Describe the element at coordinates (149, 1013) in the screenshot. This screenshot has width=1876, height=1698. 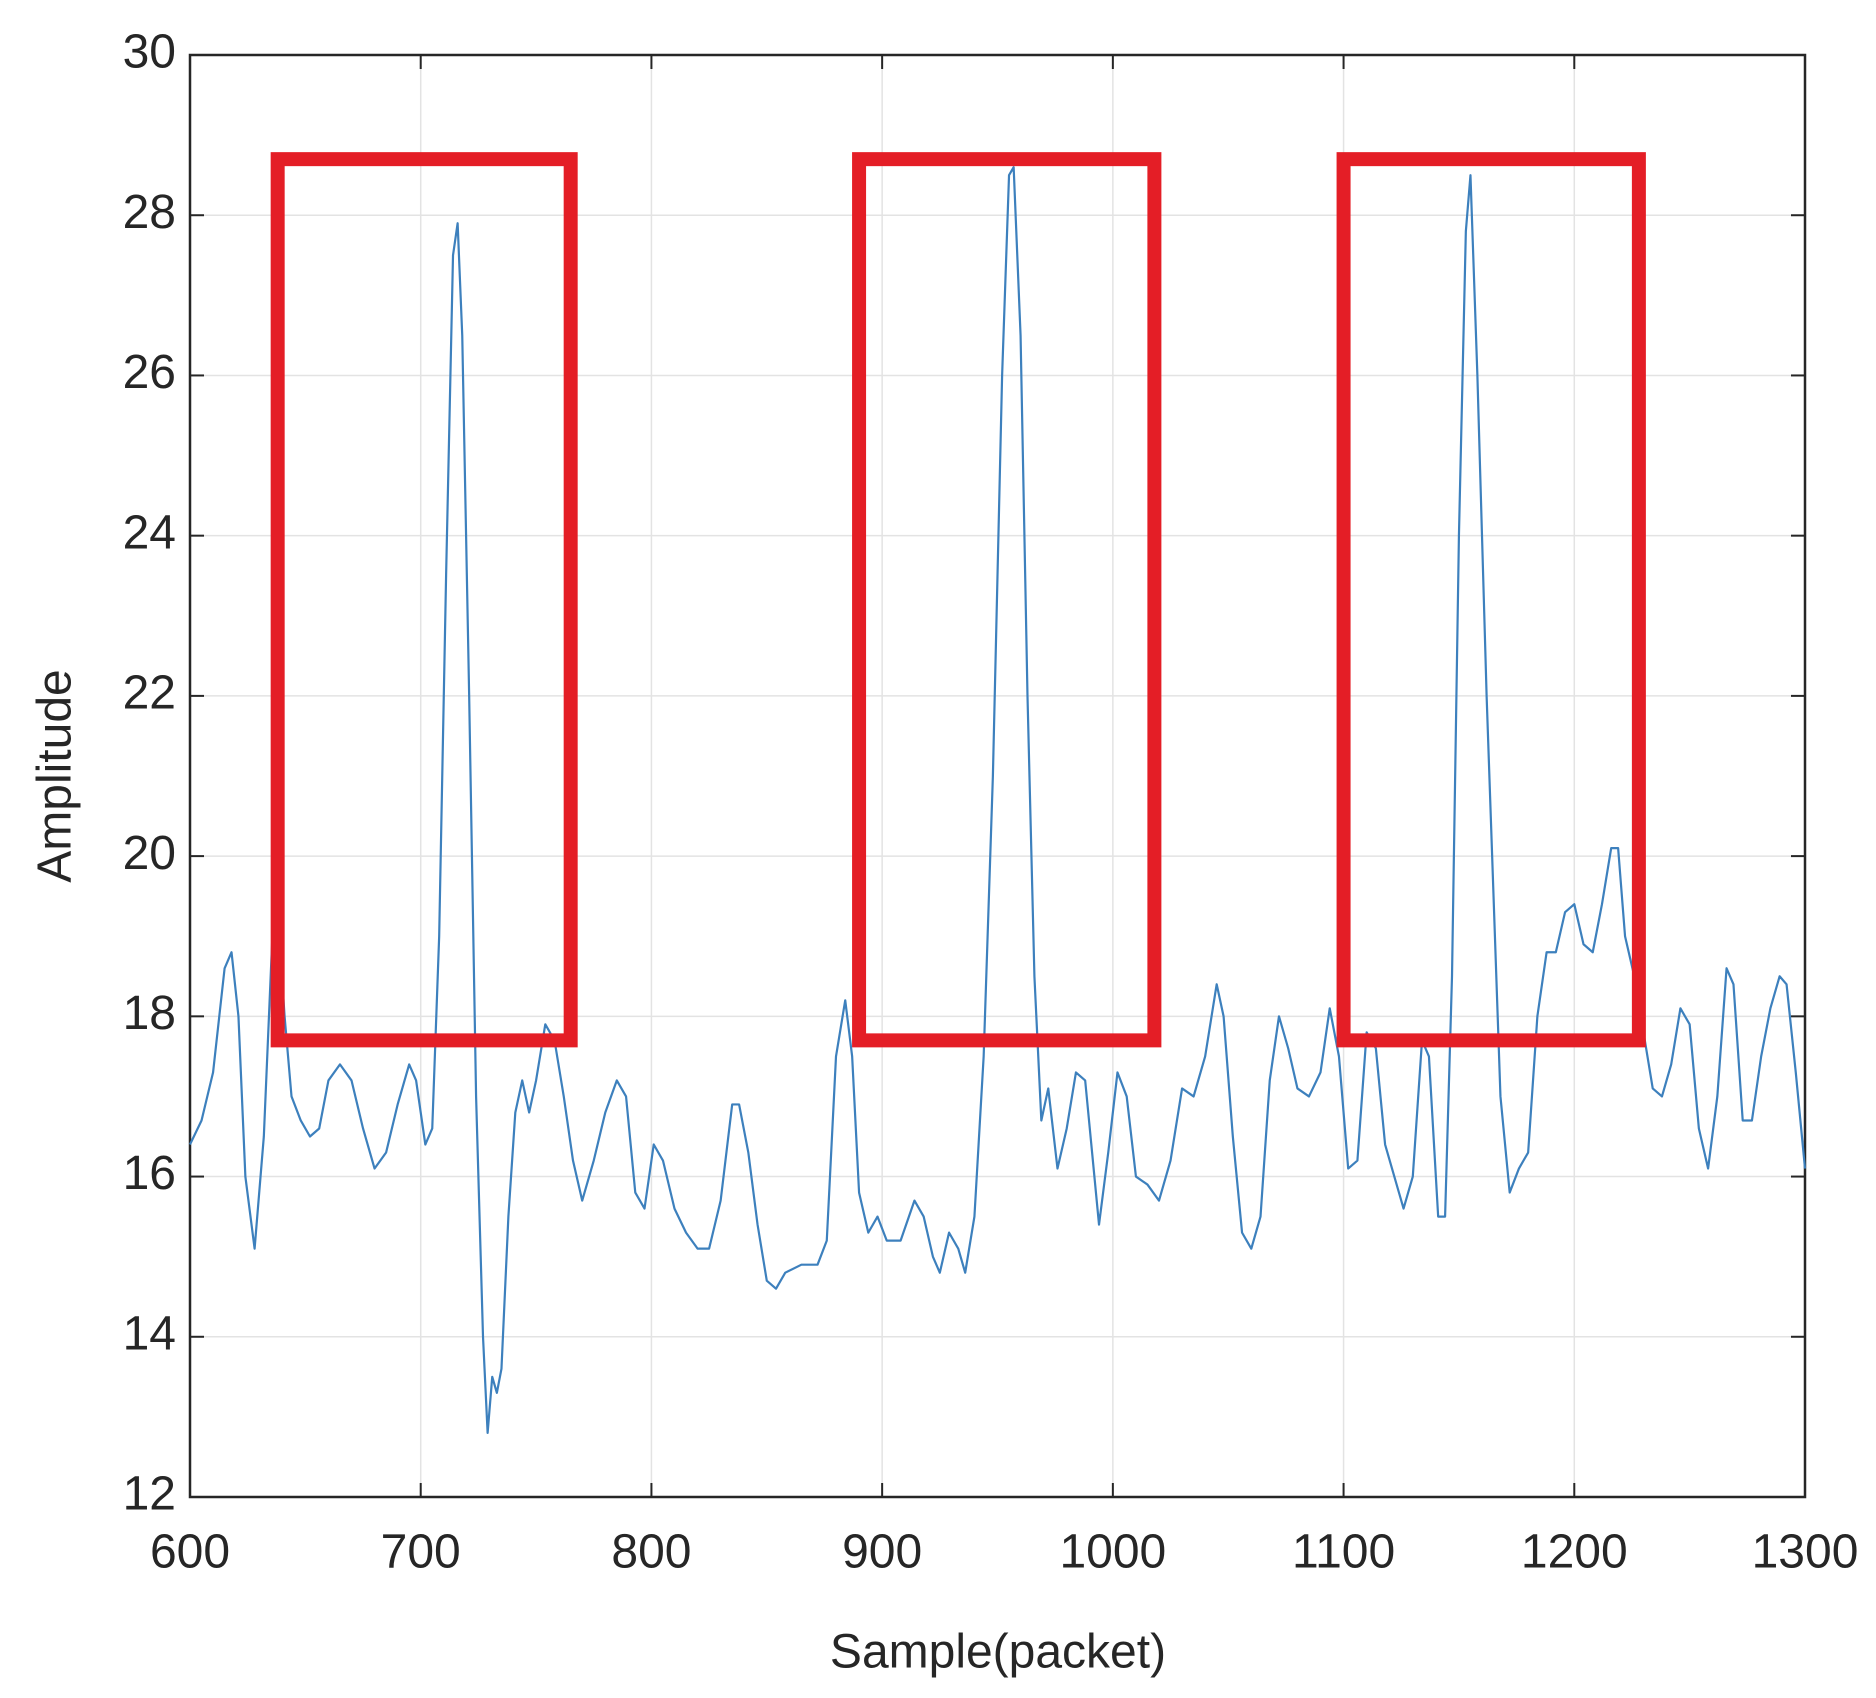
I see `y-tick-label: 18` at that location.